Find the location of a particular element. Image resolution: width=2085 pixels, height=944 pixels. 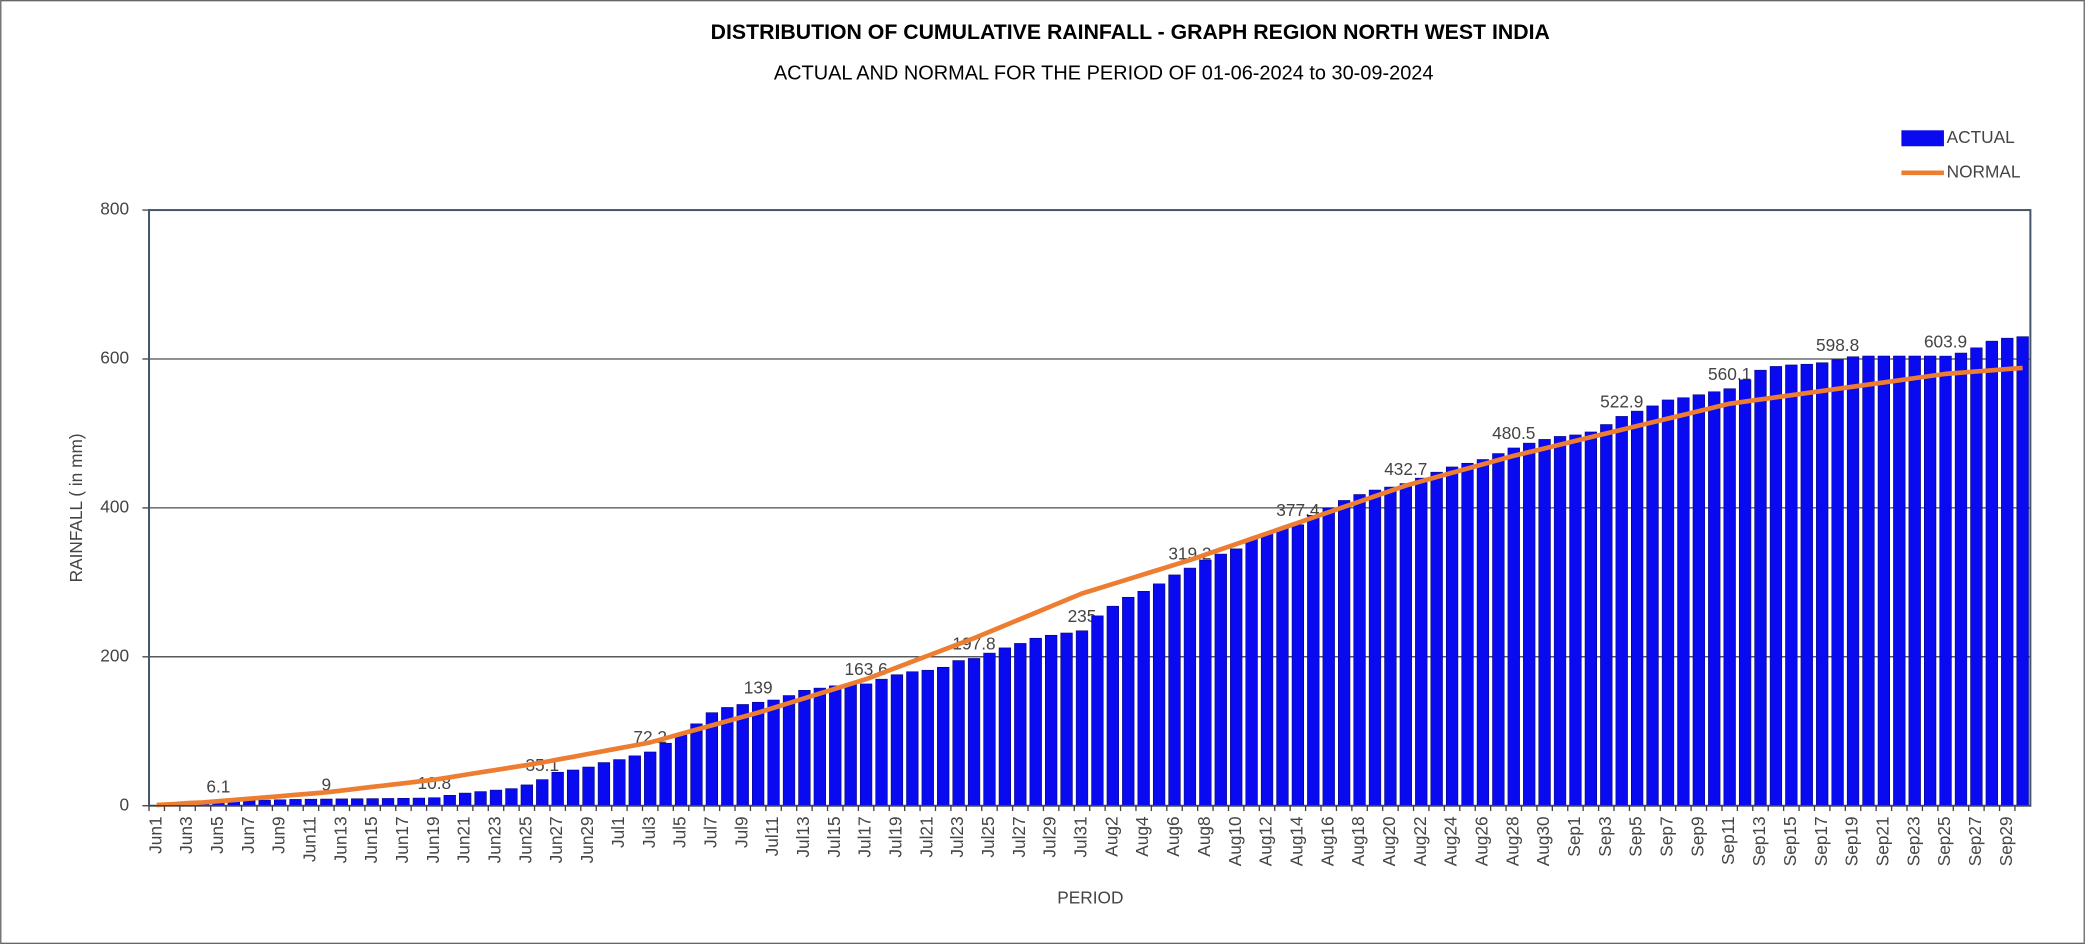

data-label: 139 is located at coordinates (758, 687).